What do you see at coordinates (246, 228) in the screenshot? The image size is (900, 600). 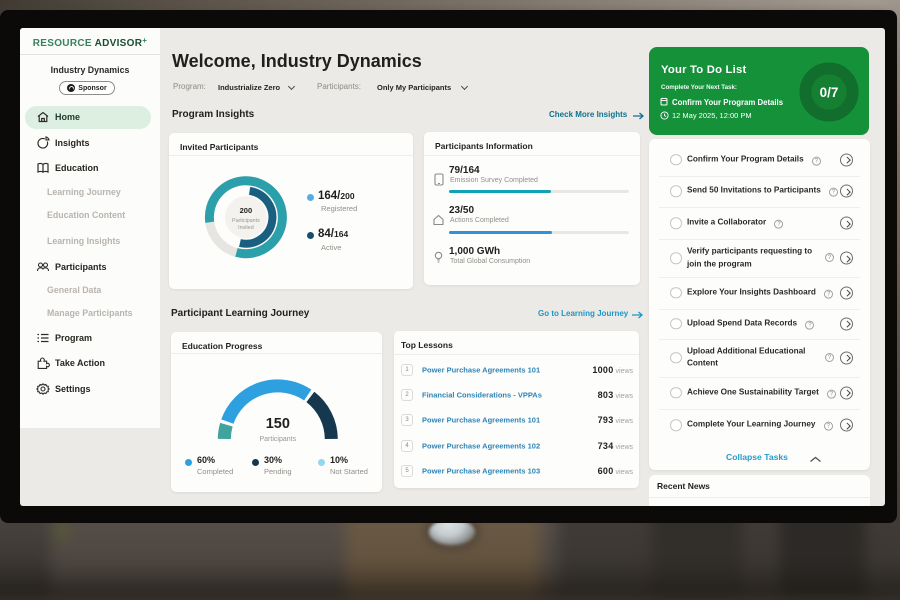 I see `svg-text: Invited` at bounding box center [246, 228].